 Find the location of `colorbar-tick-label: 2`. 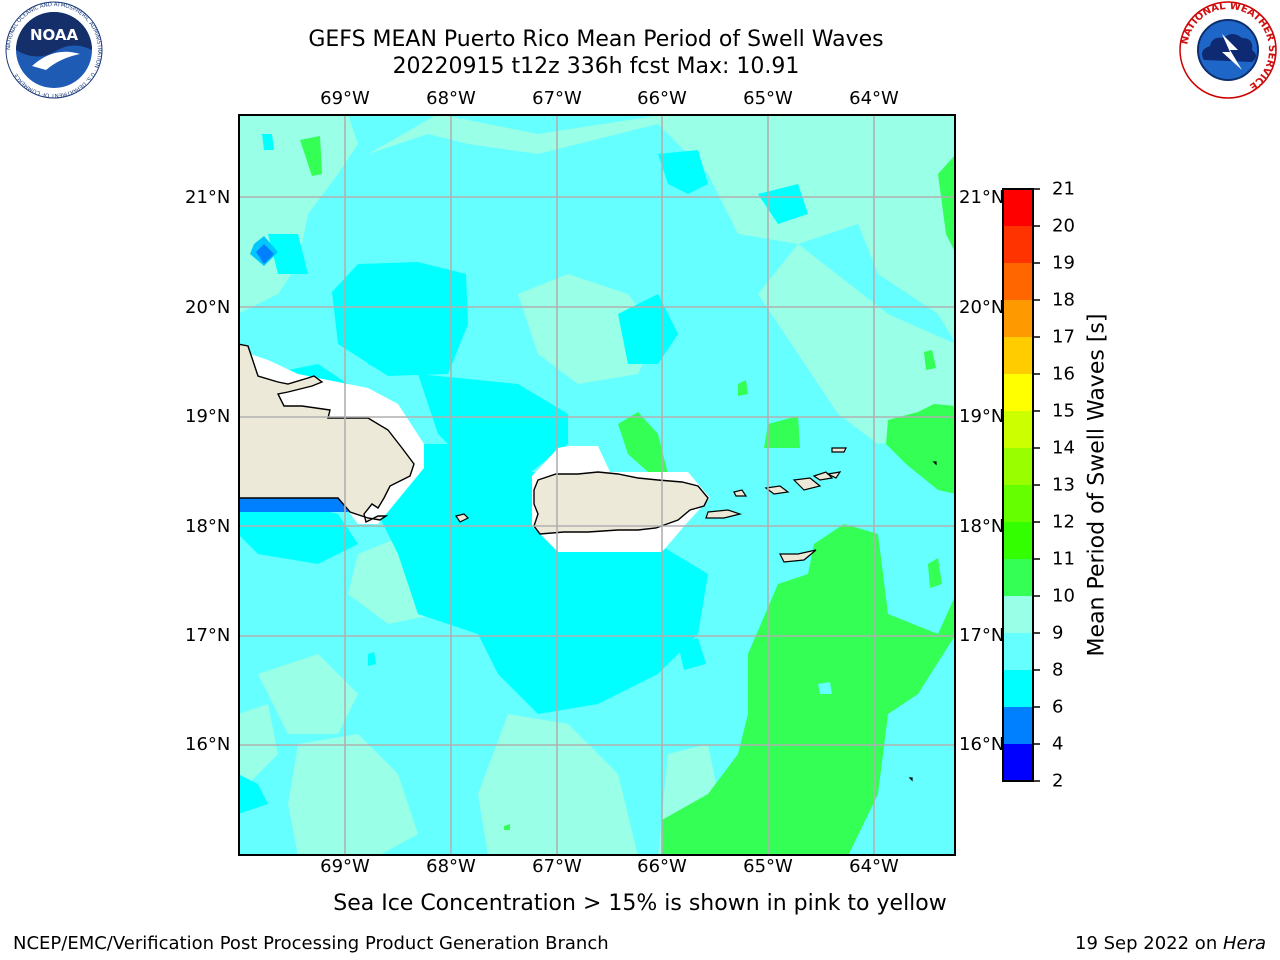

colorbar-tick-label: 2 is located at coordinates (1058, 781).